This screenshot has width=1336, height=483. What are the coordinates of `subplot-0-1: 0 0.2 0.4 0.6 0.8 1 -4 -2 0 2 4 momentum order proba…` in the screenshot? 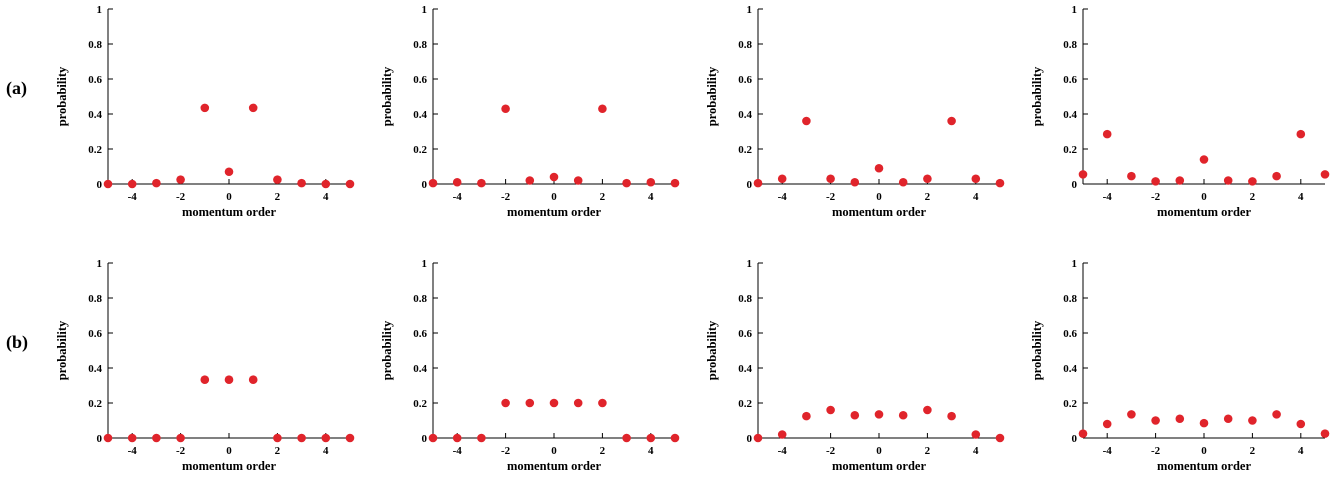 It's located at (530, 111).